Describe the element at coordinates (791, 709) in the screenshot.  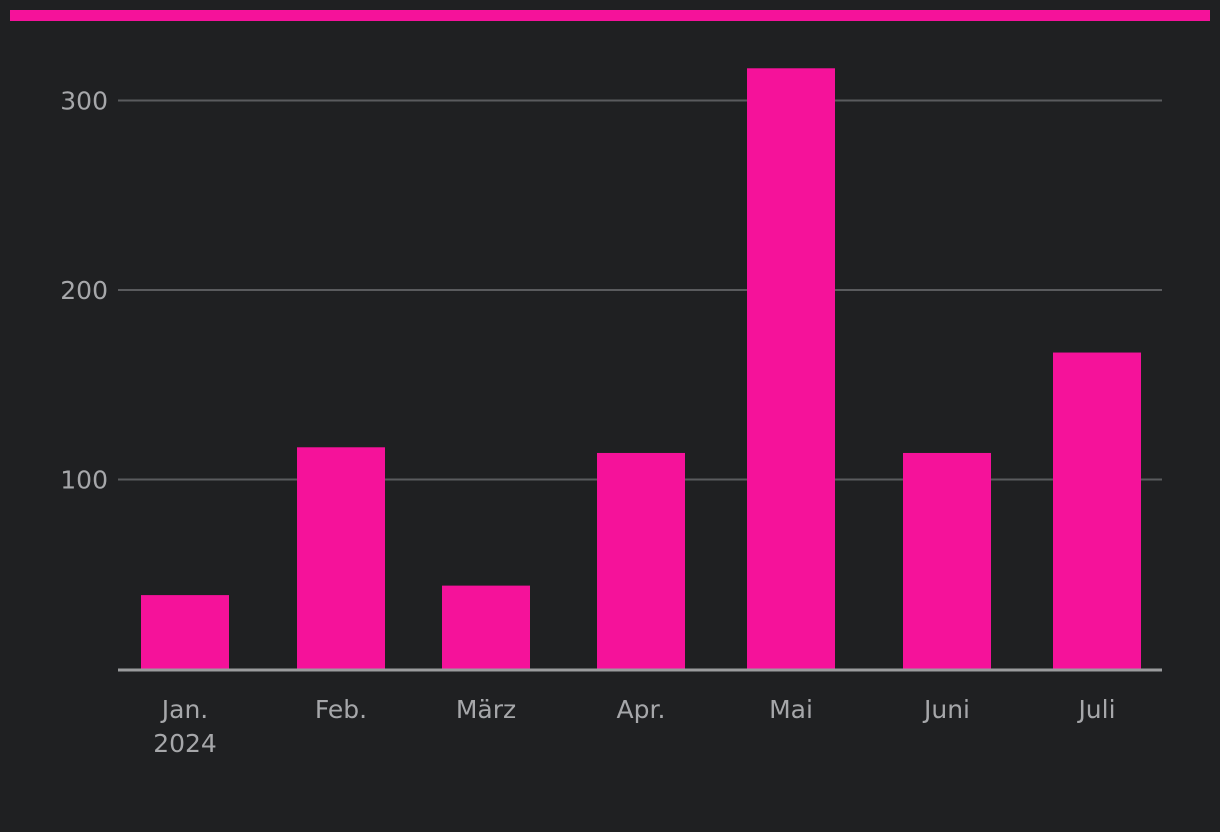
I see `x-category-label: Mai` at that location.